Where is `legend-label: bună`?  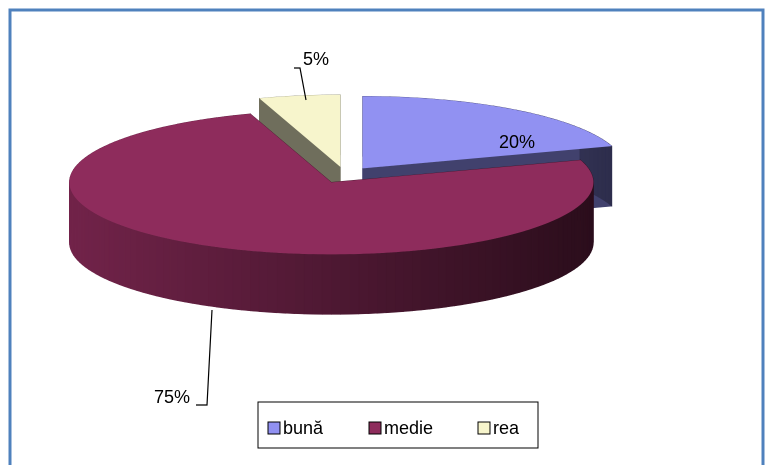 legend-label: bună is located at coordinates (303, 428).